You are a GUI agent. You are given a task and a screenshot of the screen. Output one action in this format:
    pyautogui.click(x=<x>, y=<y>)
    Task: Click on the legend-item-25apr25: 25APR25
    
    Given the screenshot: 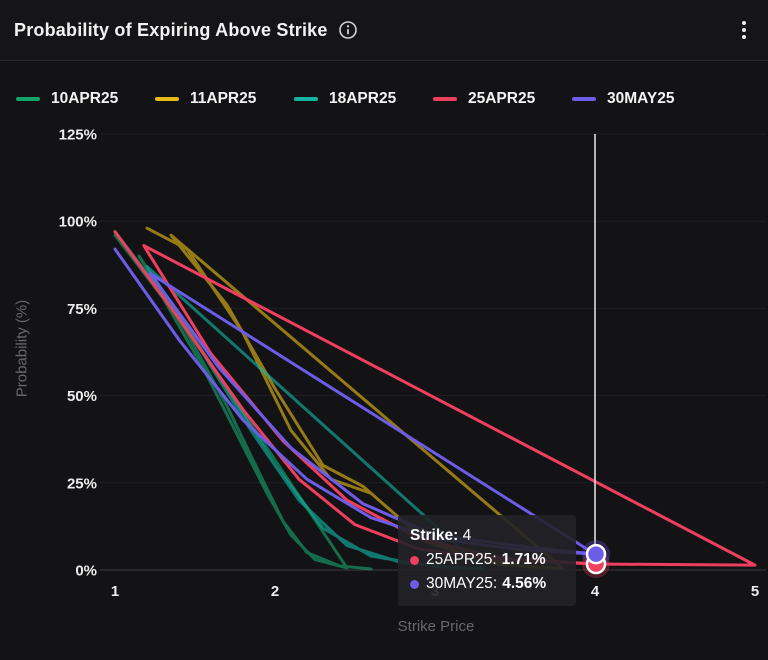 What is the action you would take?
    pyautogui.click(x=502, y=99)
    